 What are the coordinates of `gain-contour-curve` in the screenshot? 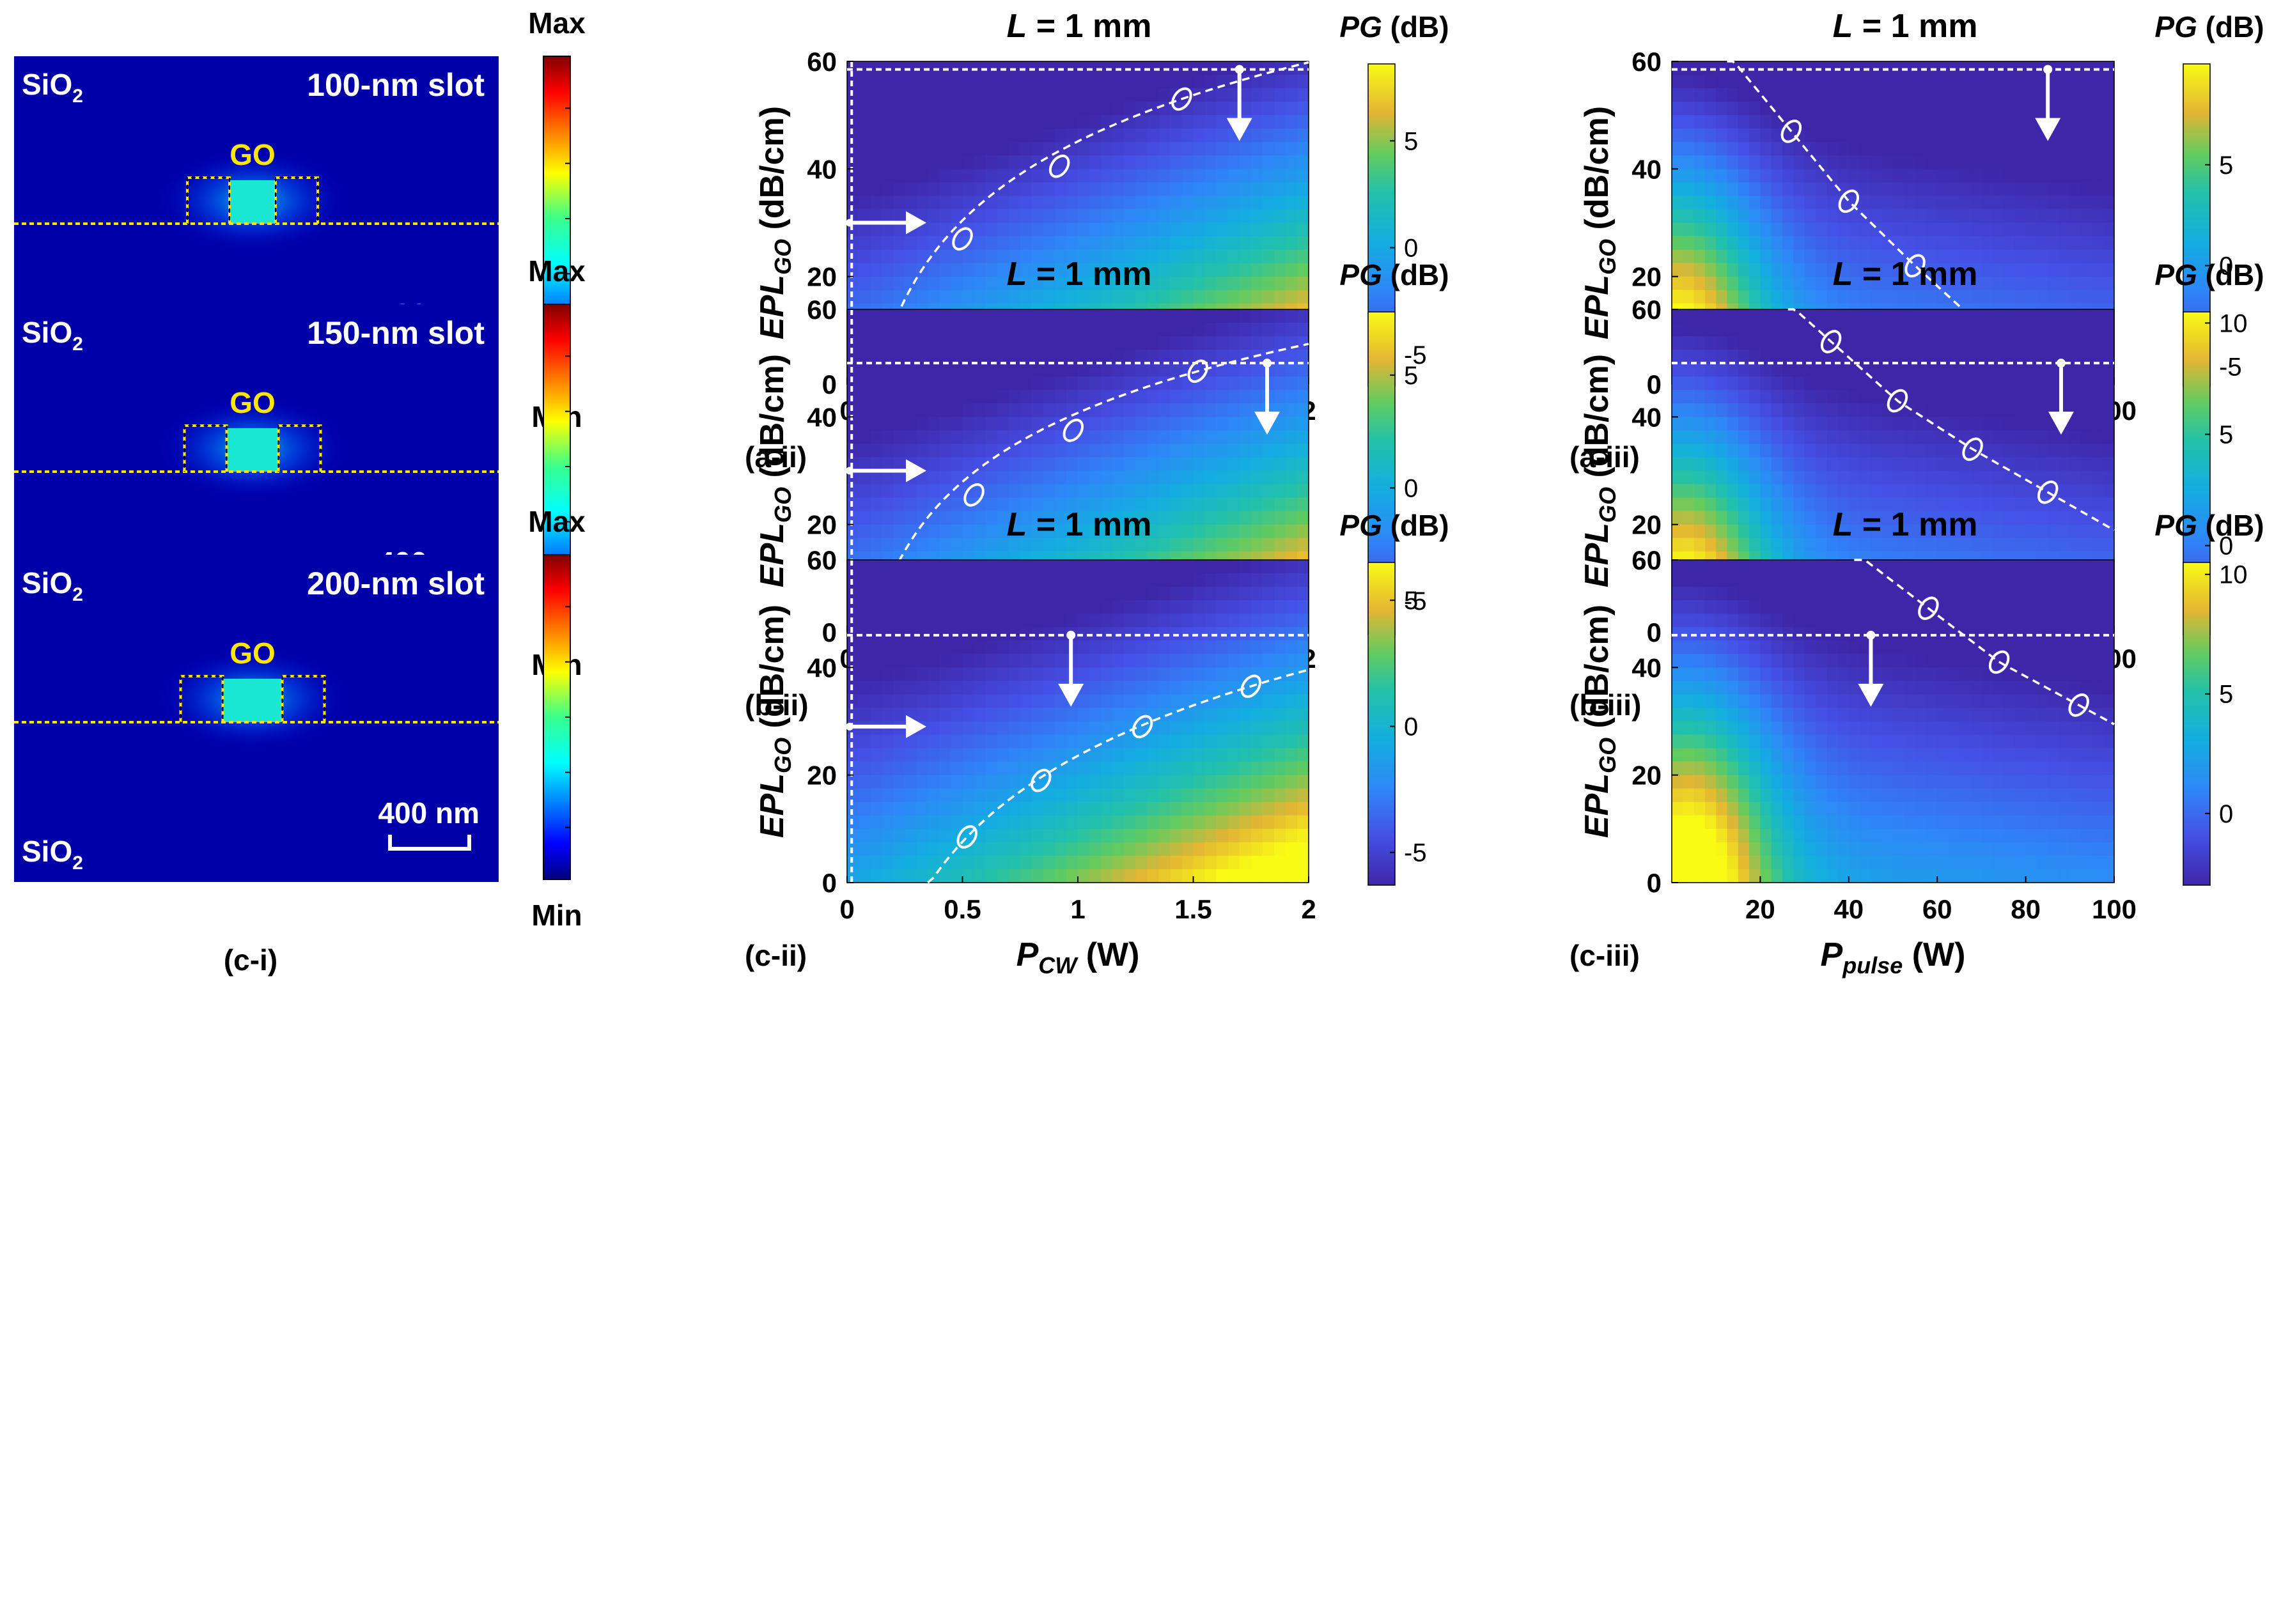 It's located at (1092, 220).